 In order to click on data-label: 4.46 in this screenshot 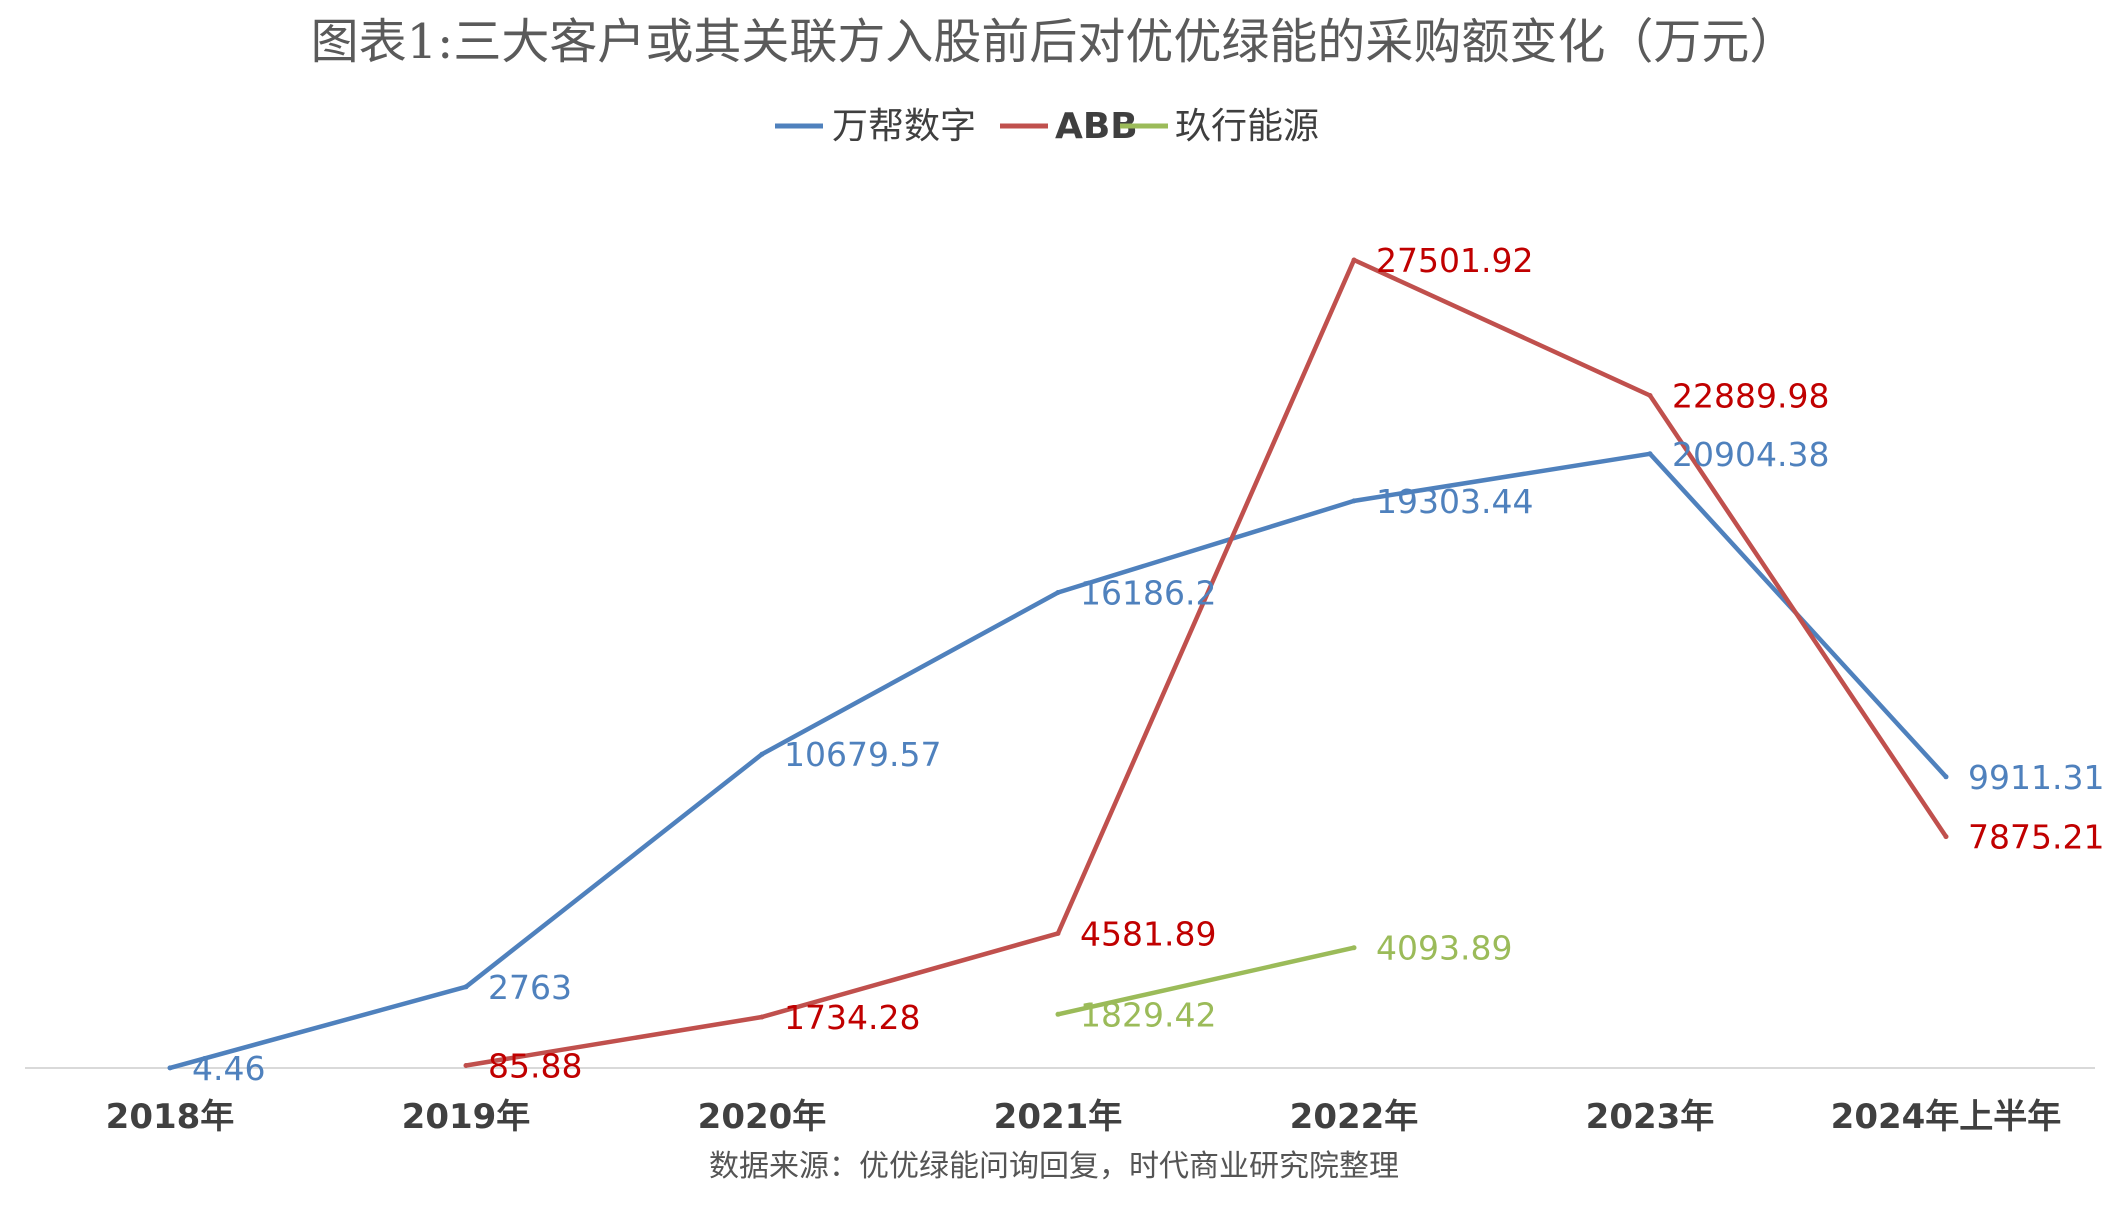, I will do `click(228, 1068)`.